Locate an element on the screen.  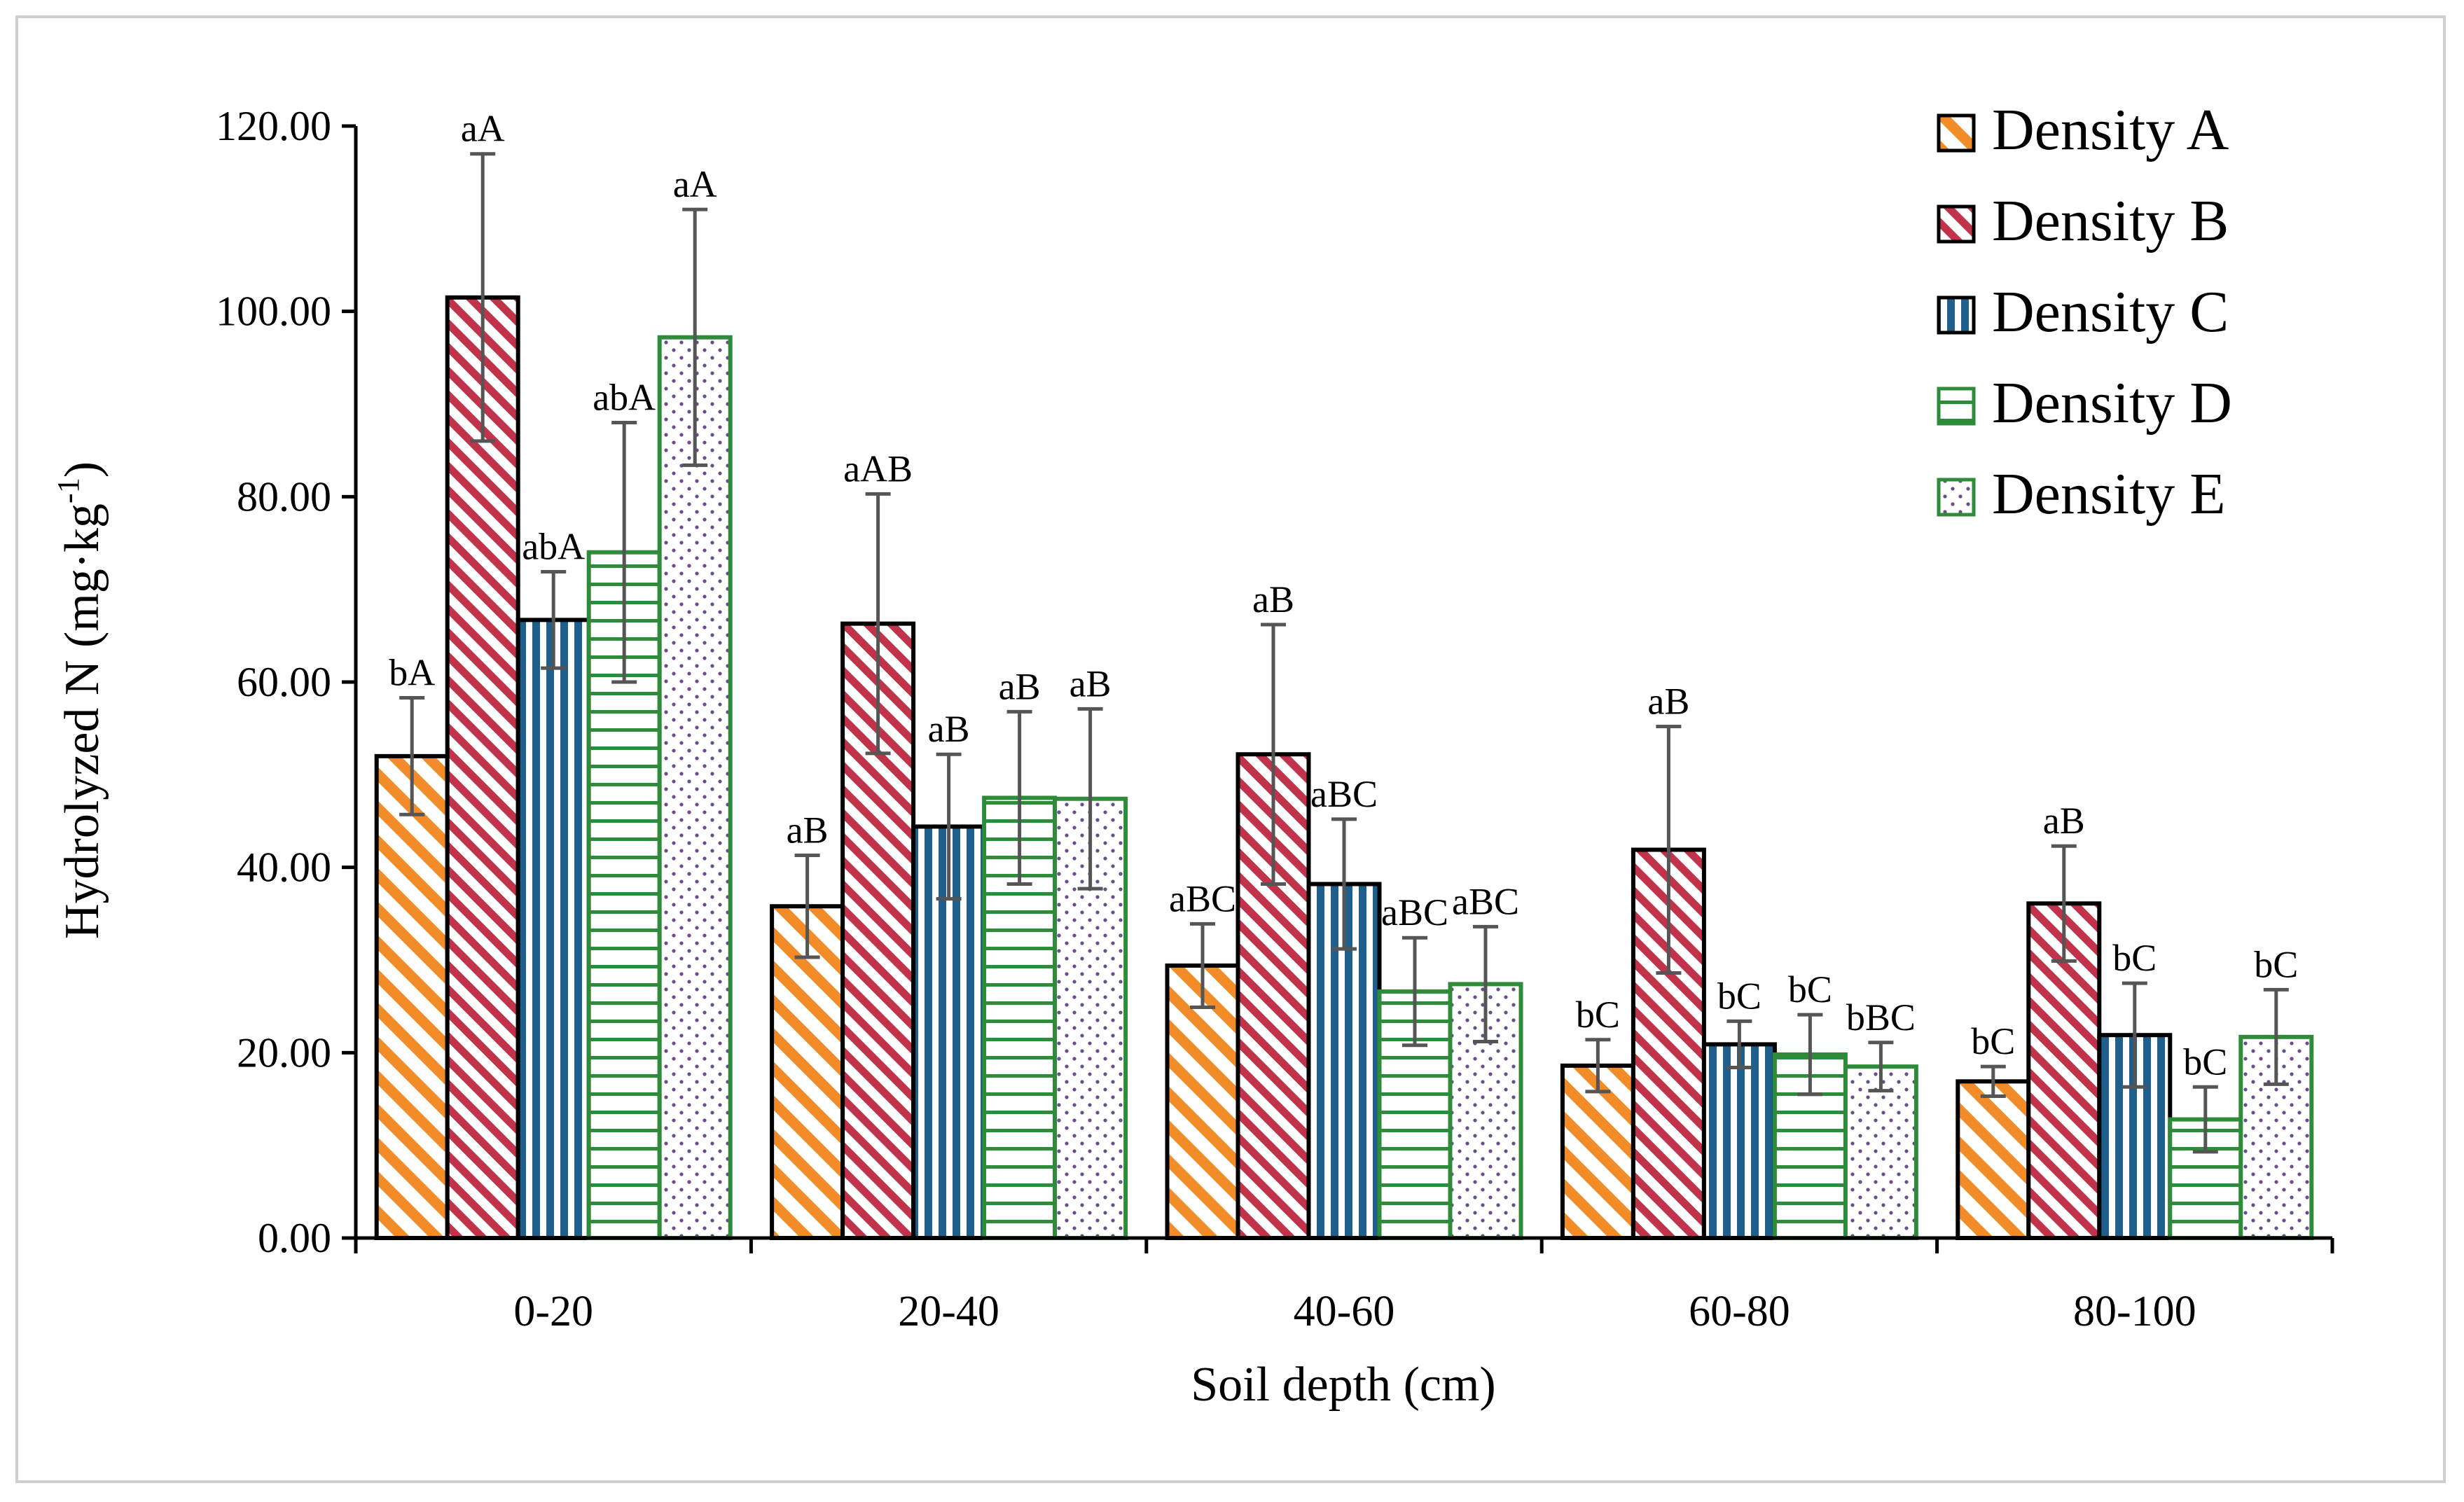
x-tick-label: 20-40 is located at coordinates (948, 1311).